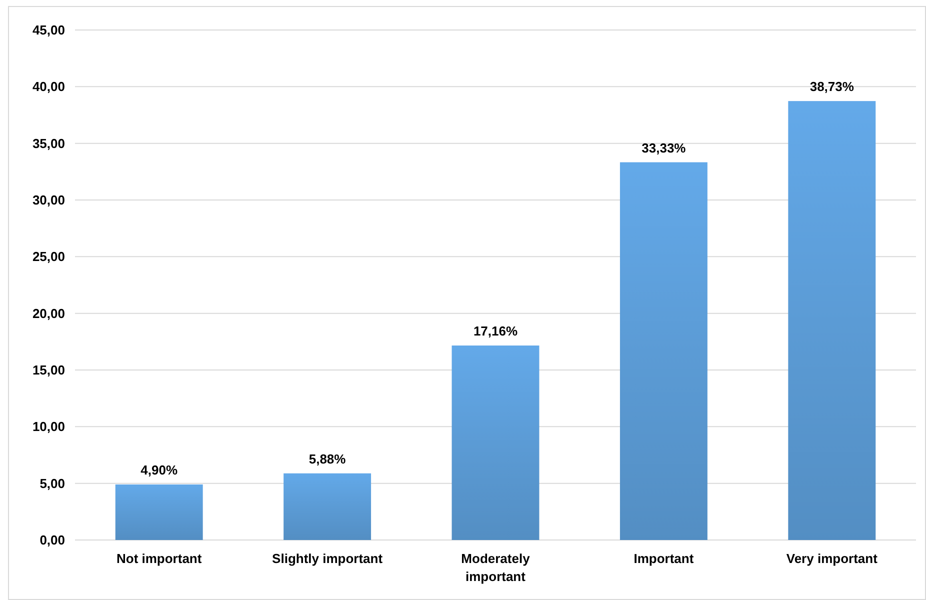 This screenshot has width=926, height=600. Describe the element at coordinates (832, 558) in the screenshot. I see `x-tick-label: Very important` at that location.